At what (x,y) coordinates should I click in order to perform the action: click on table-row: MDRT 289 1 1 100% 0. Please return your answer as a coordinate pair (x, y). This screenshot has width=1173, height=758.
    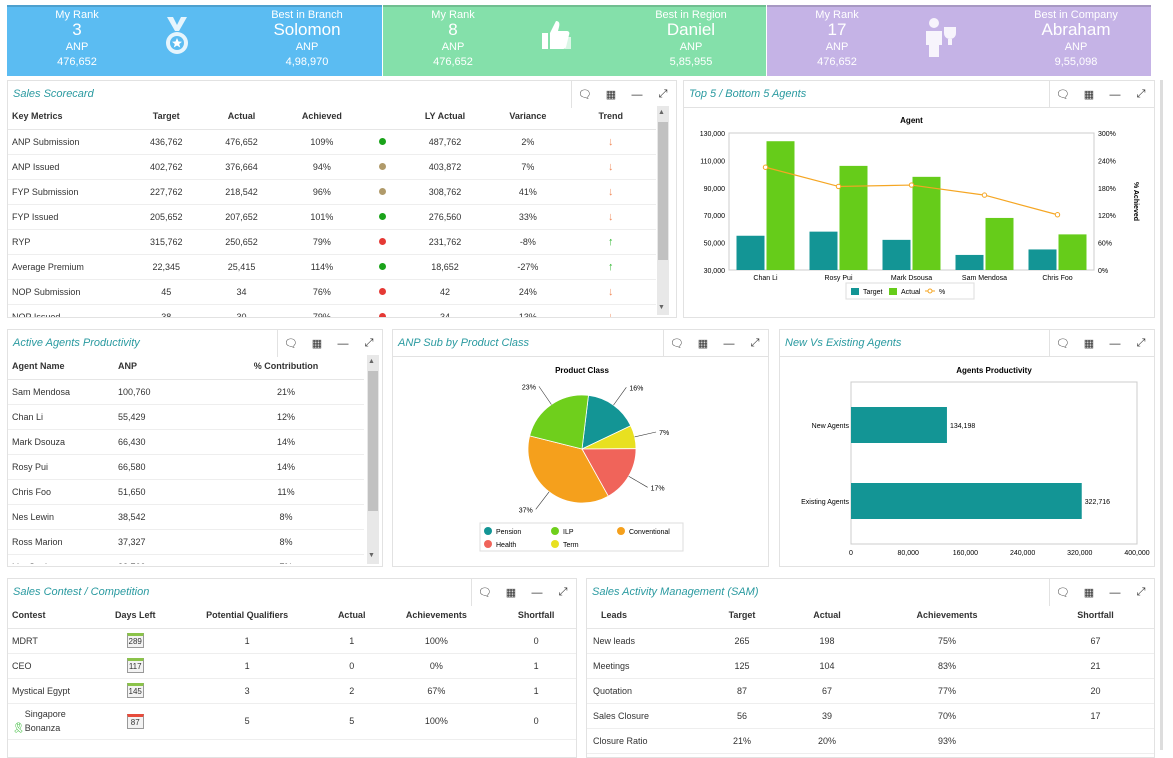
    Looking at the image, I should click on (292, 641).